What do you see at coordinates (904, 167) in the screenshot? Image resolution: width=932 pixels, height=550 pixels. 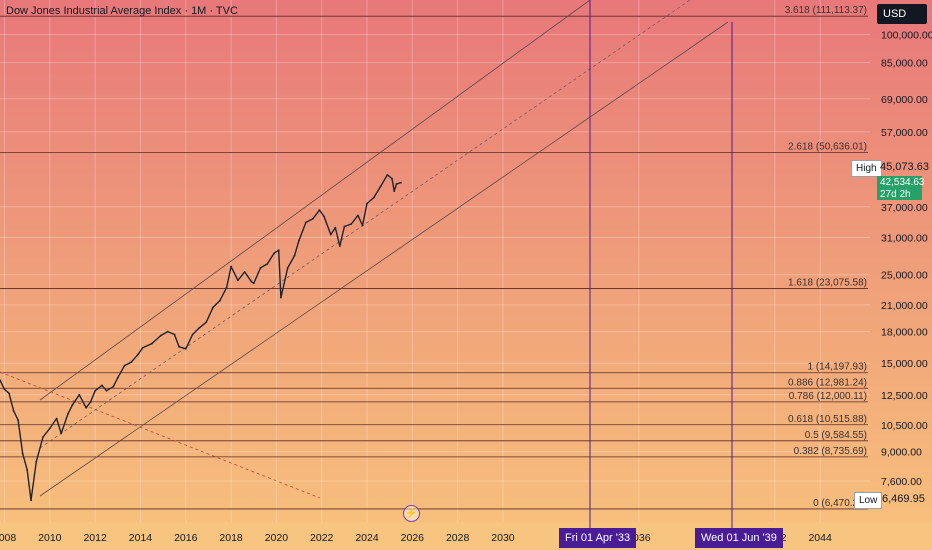 I see `high-value: 45,073.63` at bounding box center [904, 167].